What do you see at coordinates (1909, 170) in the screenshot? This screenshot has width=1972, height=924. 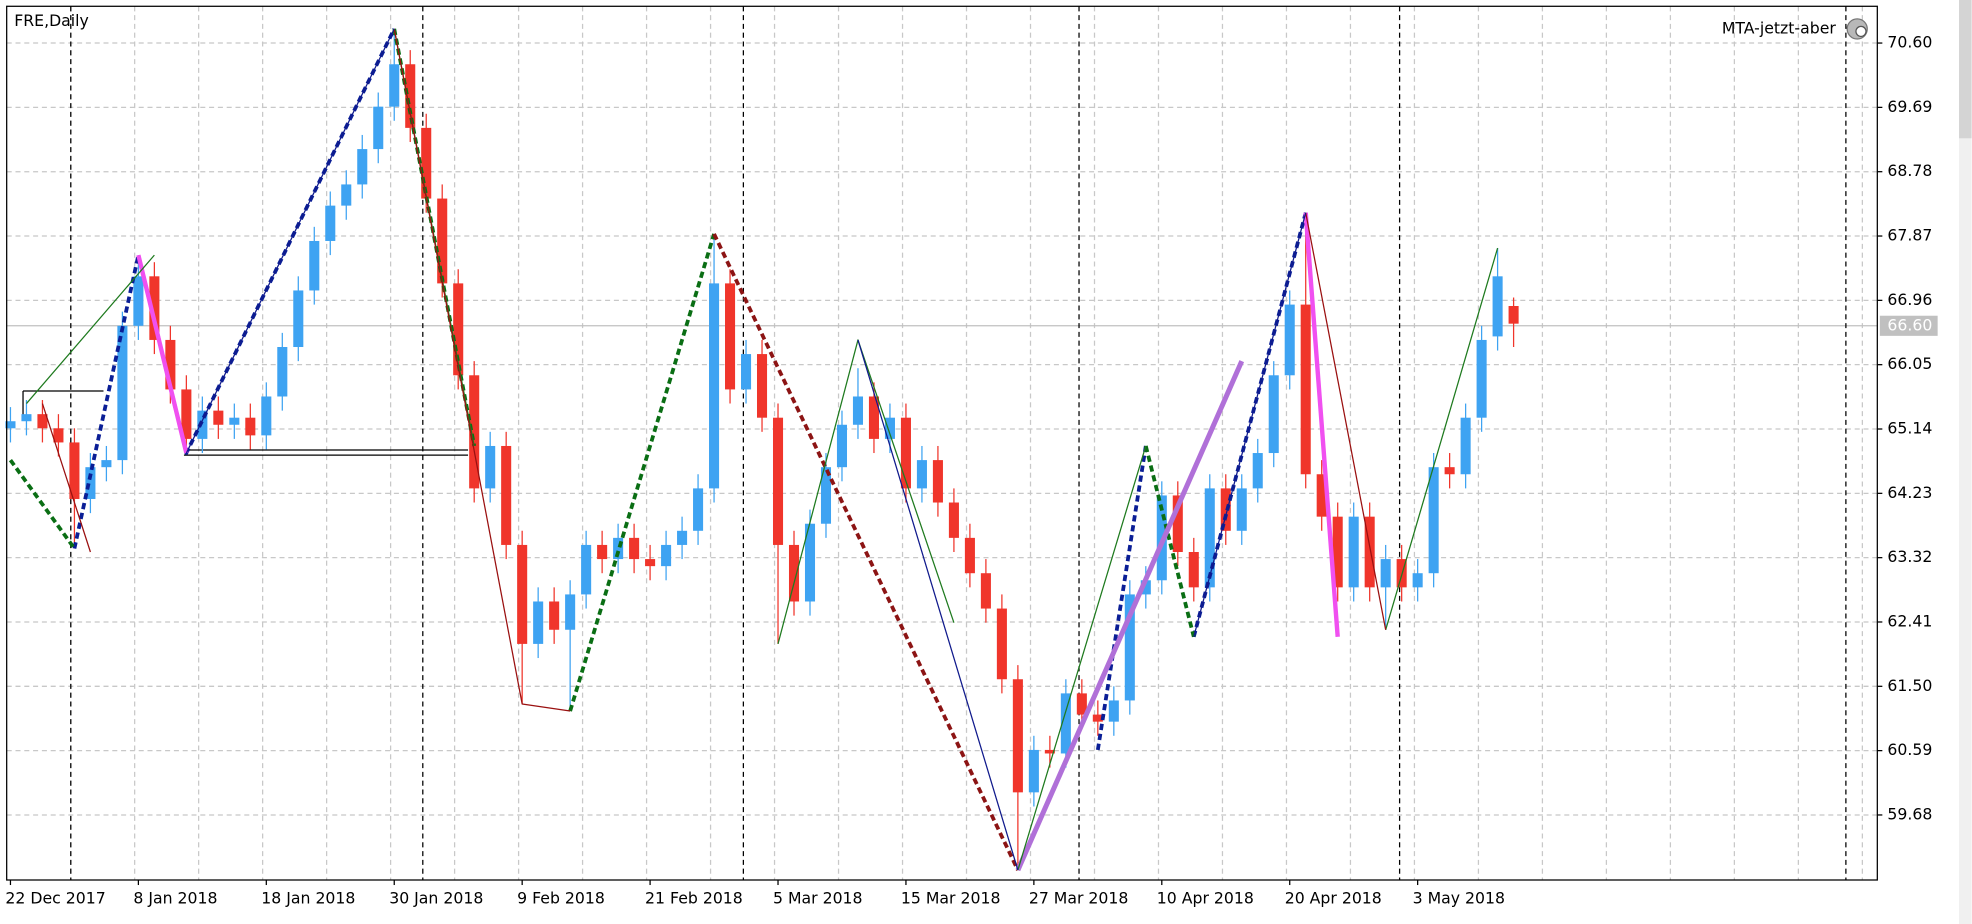 I see `y-tick-label: 68.78` at bounding box center [1909, 170].